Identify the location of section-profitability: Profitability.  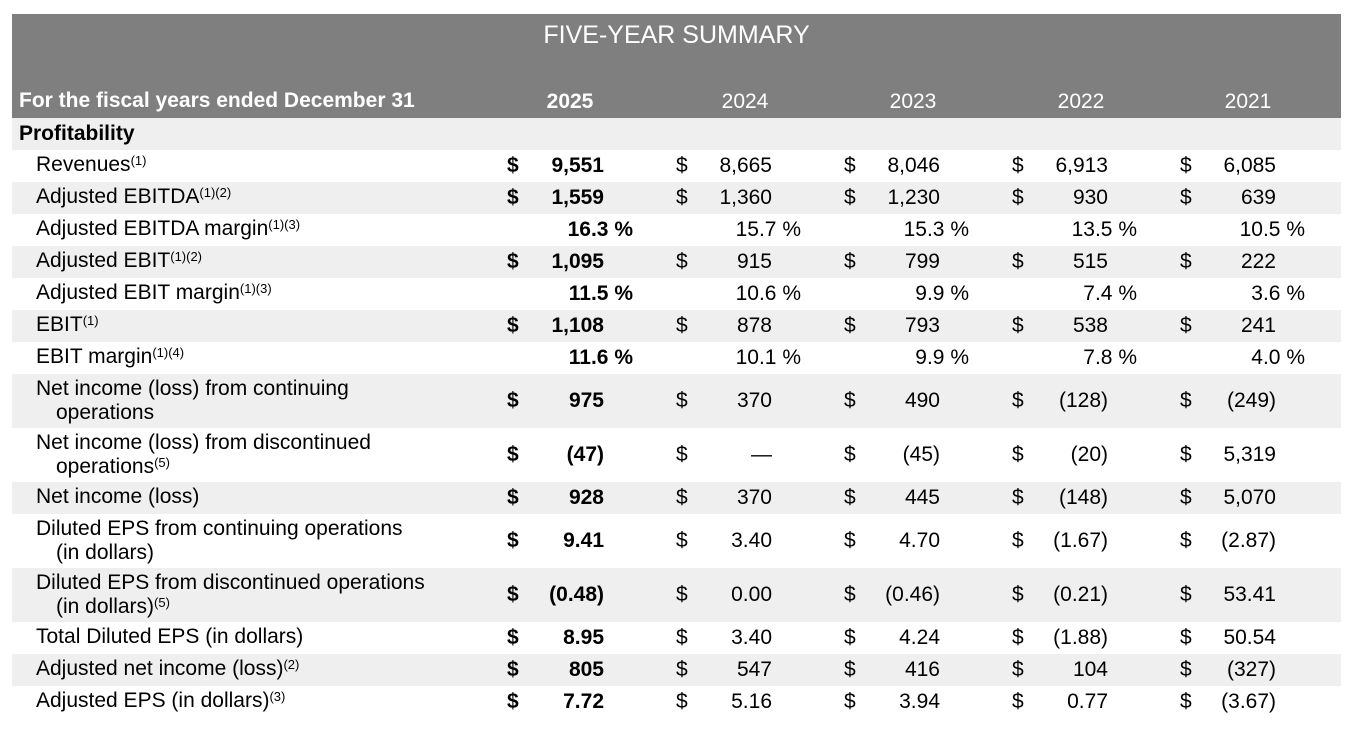
(676, 134).